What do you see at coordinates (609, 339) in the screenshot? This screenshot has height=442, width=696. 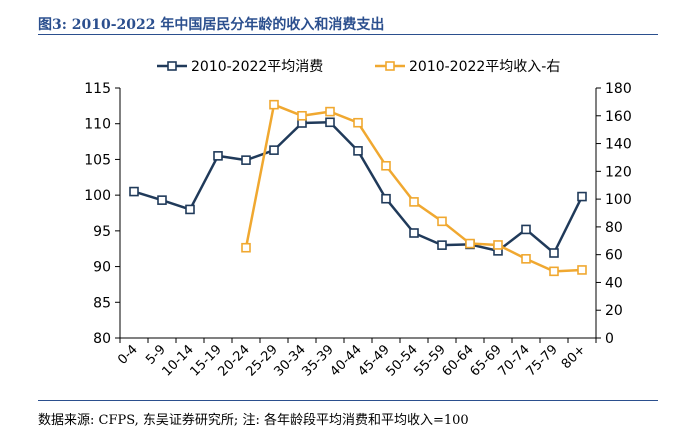 I see `y-right-tick-label: 0` at bounding box center [609, 339].